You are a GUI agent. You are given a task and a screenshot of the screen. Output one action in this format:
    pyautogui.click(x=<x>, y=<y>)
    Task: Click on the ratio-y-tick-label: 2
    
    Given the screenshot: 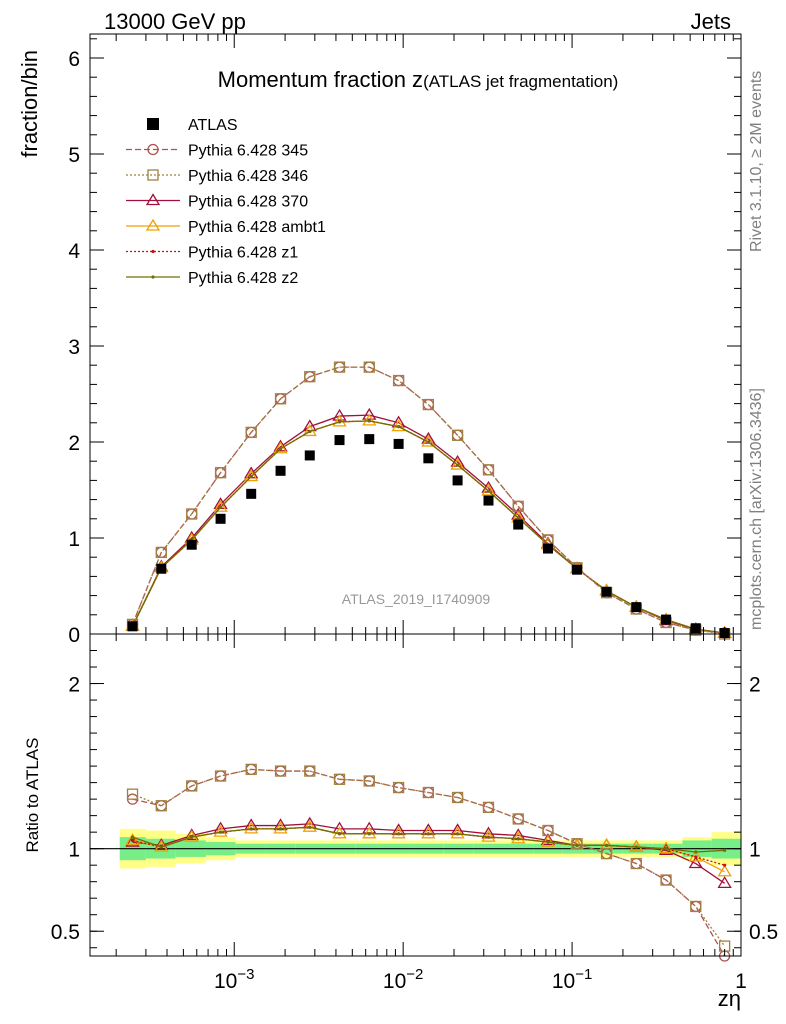 What is the action you would take?
    pyautogui.click(x=74, y=685)
    